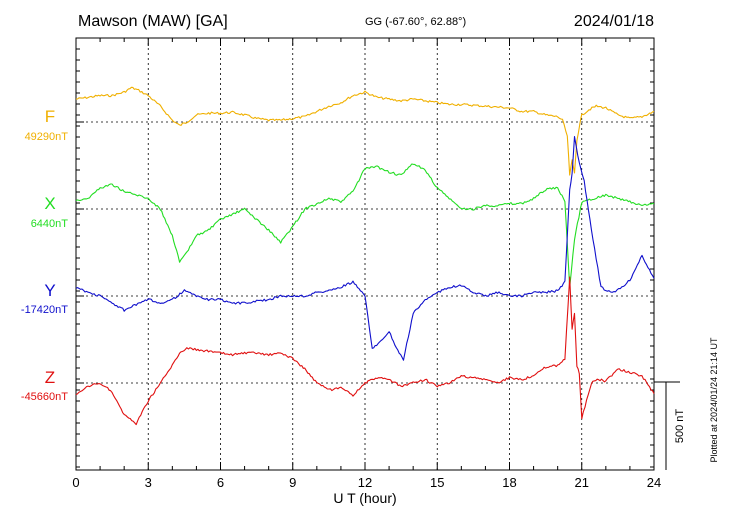 The width and height of the screenshot is (730, 520). Describe the element at coordinates (415, 22) in the screenshot. I see `station-coords: GG (-67.60°, 62.88°)` at that location.